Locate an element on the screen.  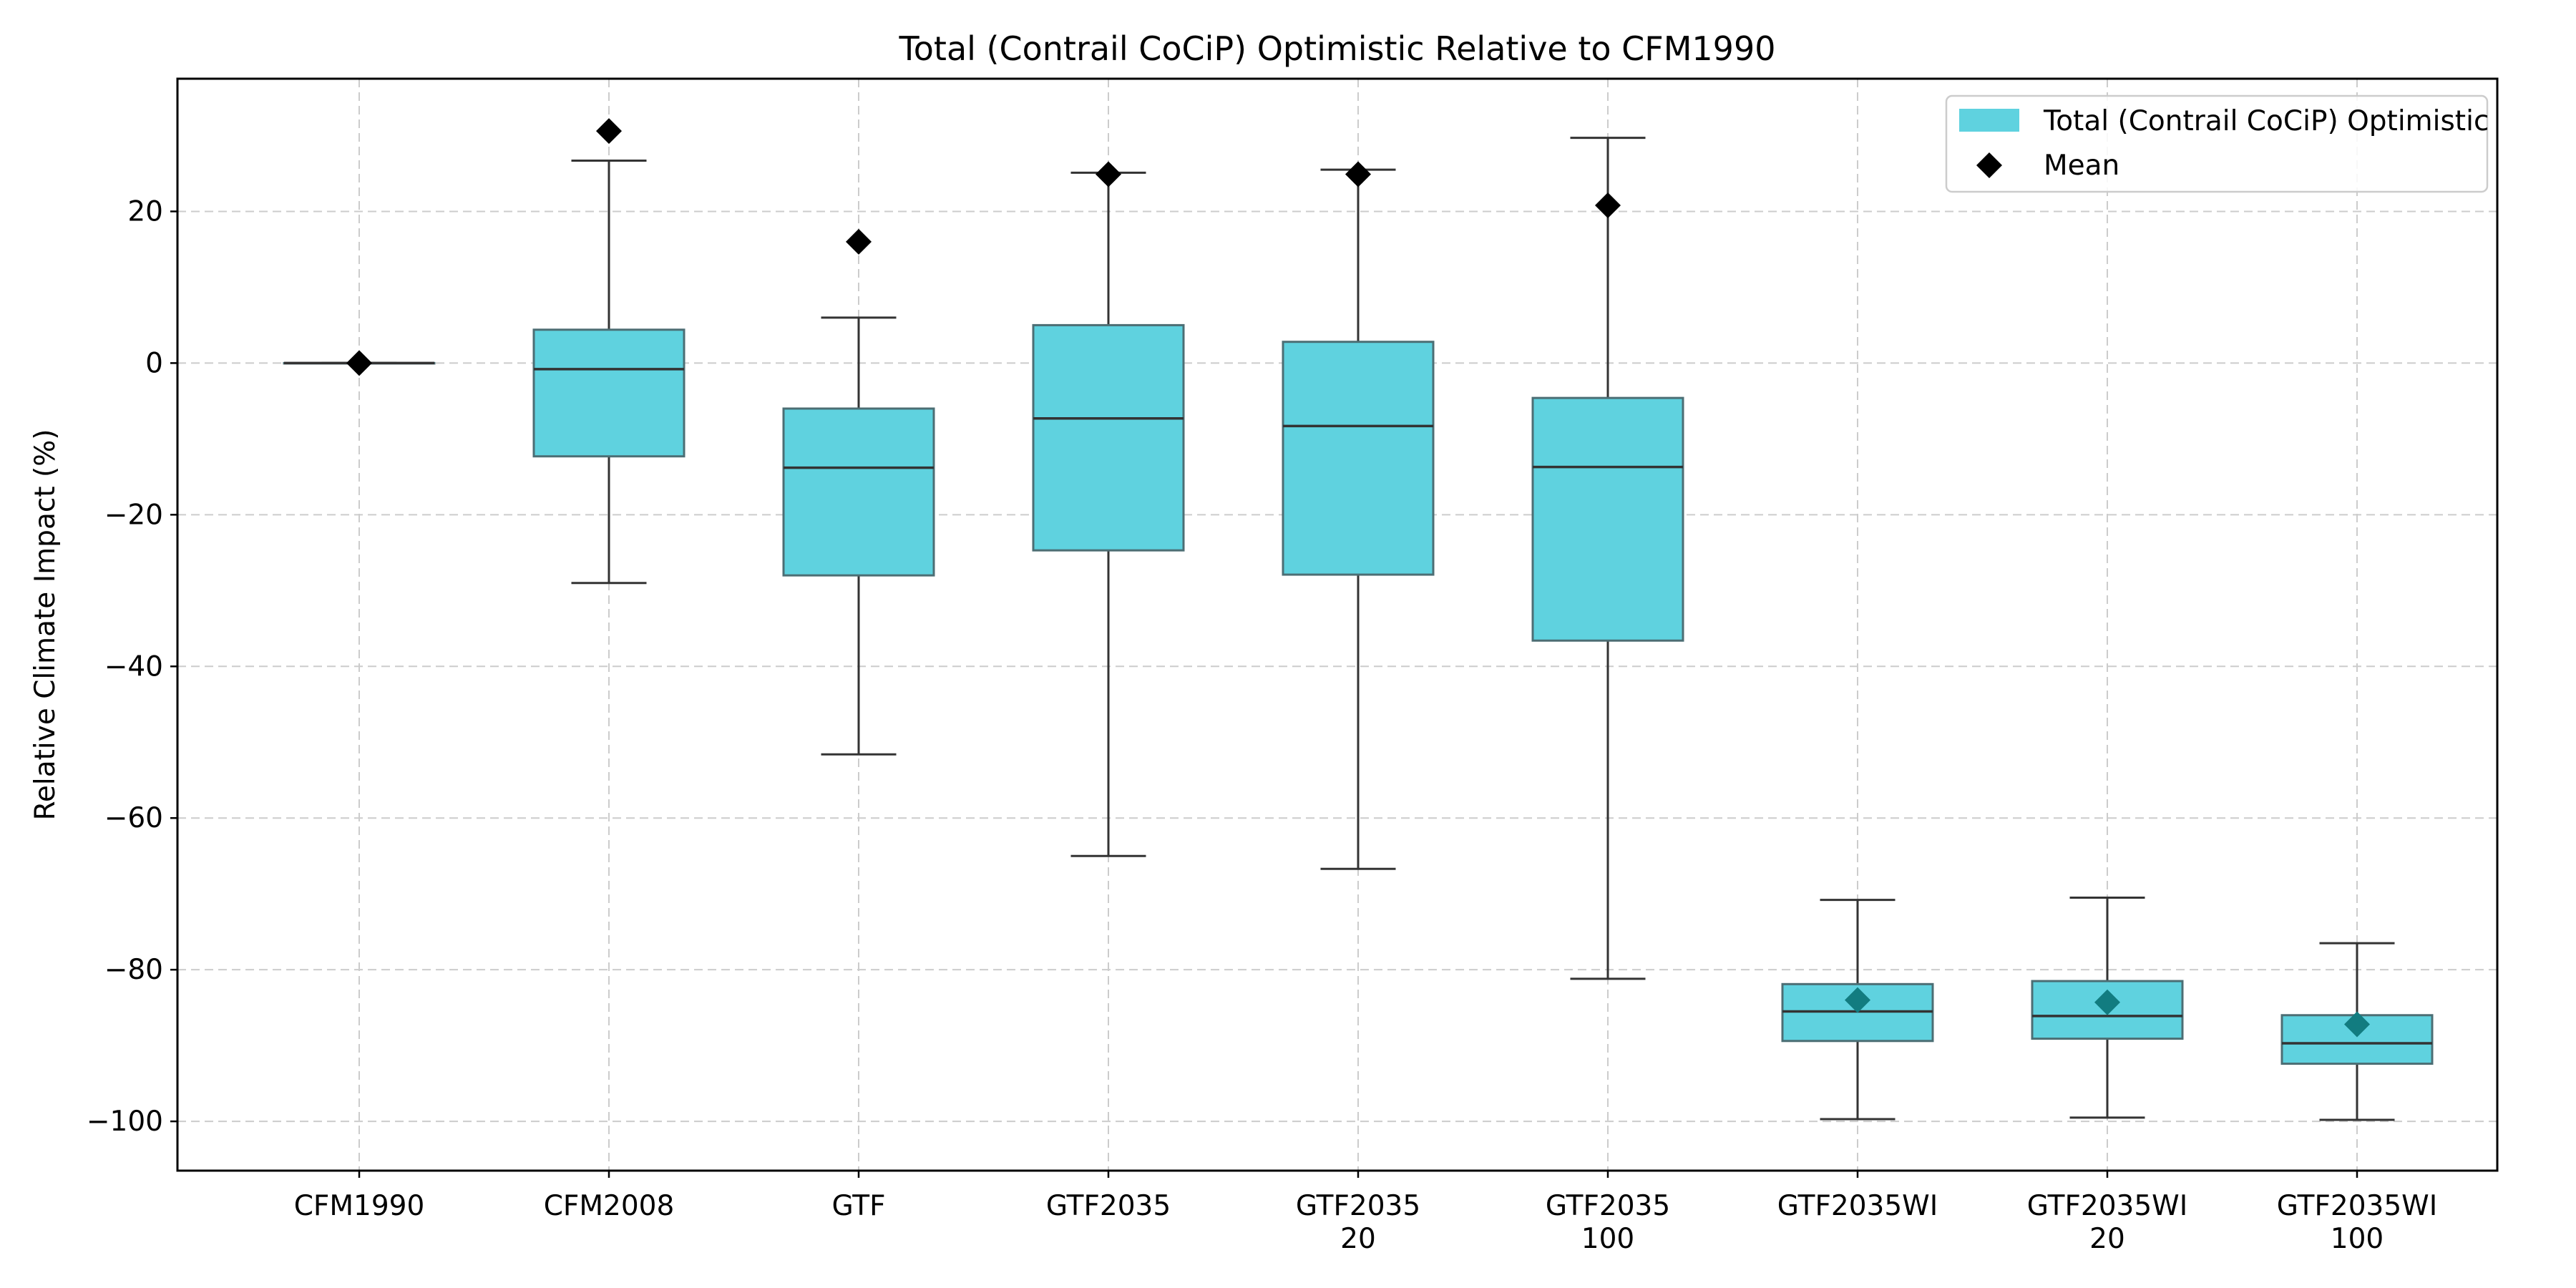
y-tick-label: 20 is located at coordinates (145, 211).